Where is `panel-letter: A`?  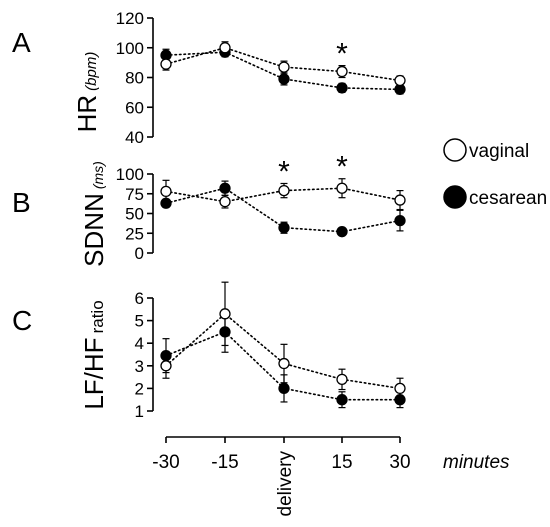 panel-letter: A is located at coordinates (21, 42).